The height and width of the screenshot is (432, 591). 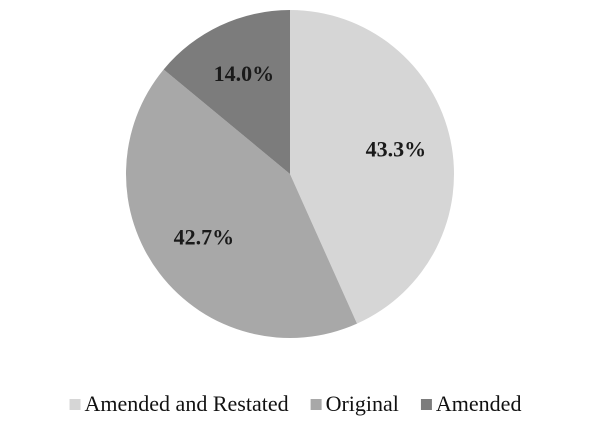 I want to click on data-label: 42.7%, so click(x=204, y=237).